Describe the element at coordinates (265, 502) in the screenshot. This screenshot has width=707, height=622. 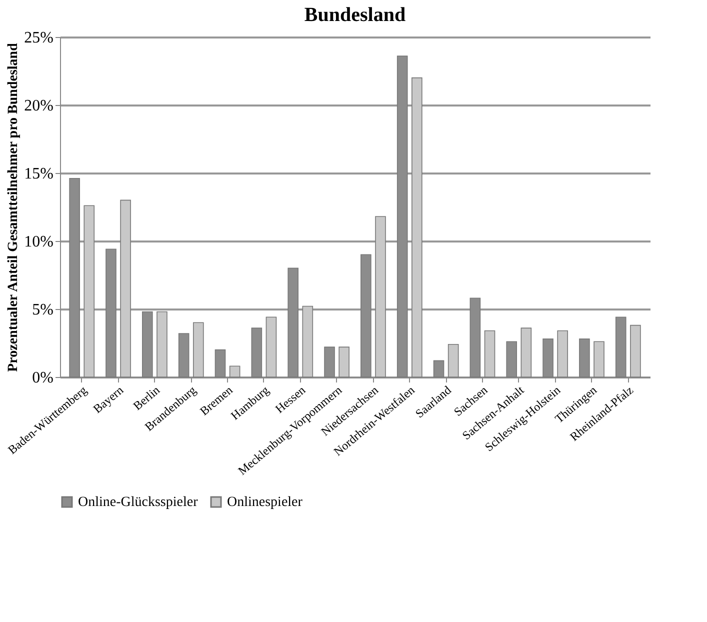
I see `legend-label: Onlinespieler` at that location.